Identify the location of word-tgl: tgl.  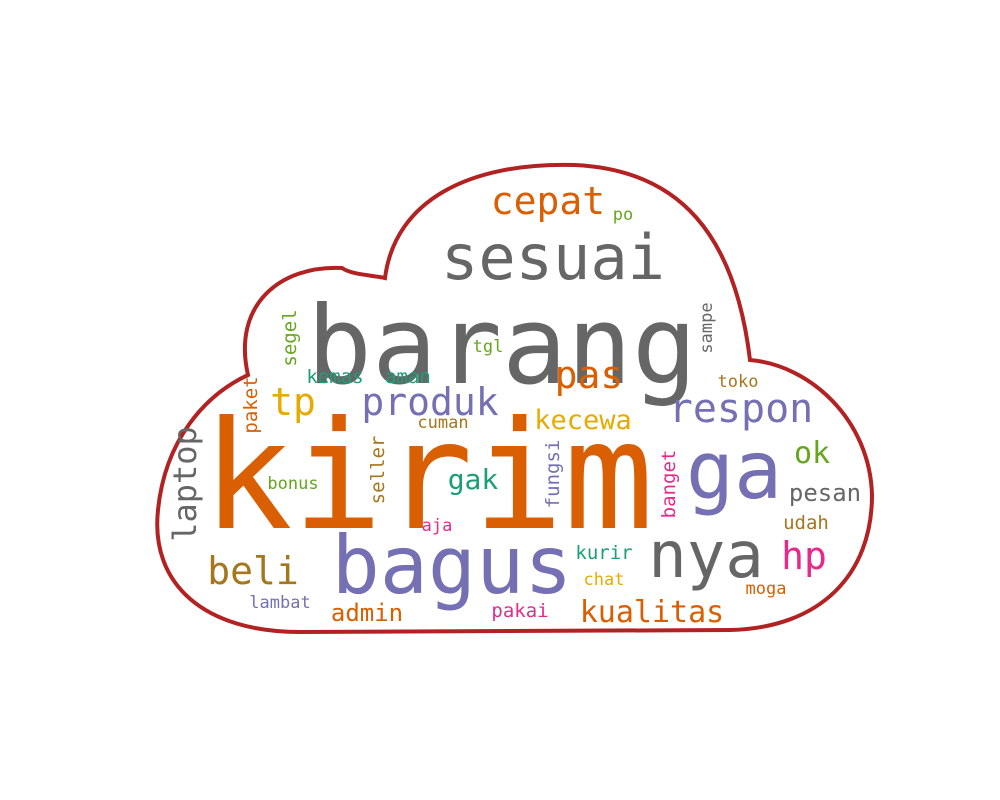
(488, 347).